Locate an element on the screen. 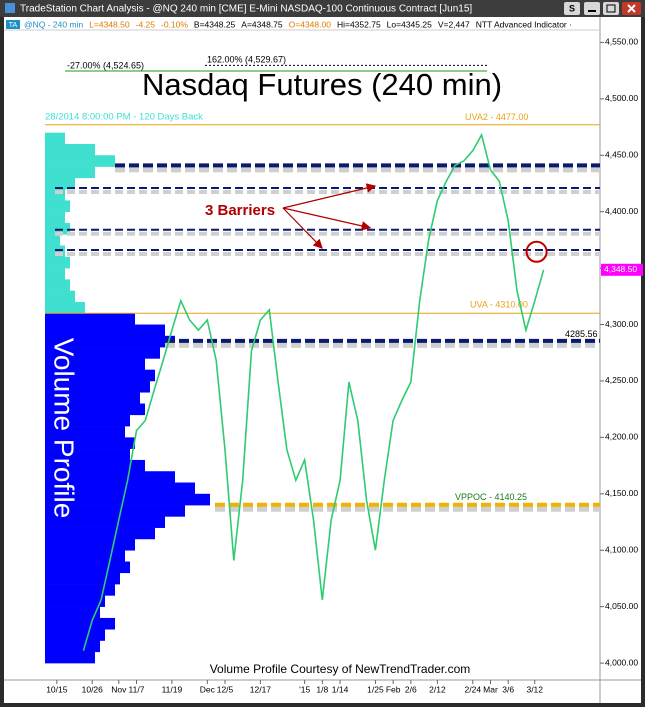  x-tick-label: 3/6 is located at coordinates (508, 689).